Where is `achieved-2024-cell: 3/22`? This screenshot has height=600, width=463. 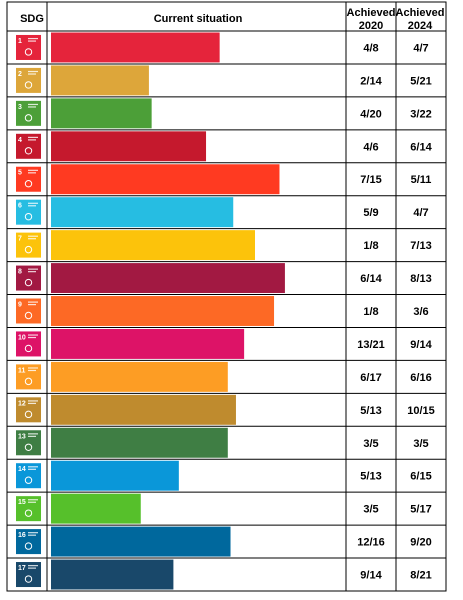
achieved-2024-cell: 3/22 is located at coordinates (420, 114).